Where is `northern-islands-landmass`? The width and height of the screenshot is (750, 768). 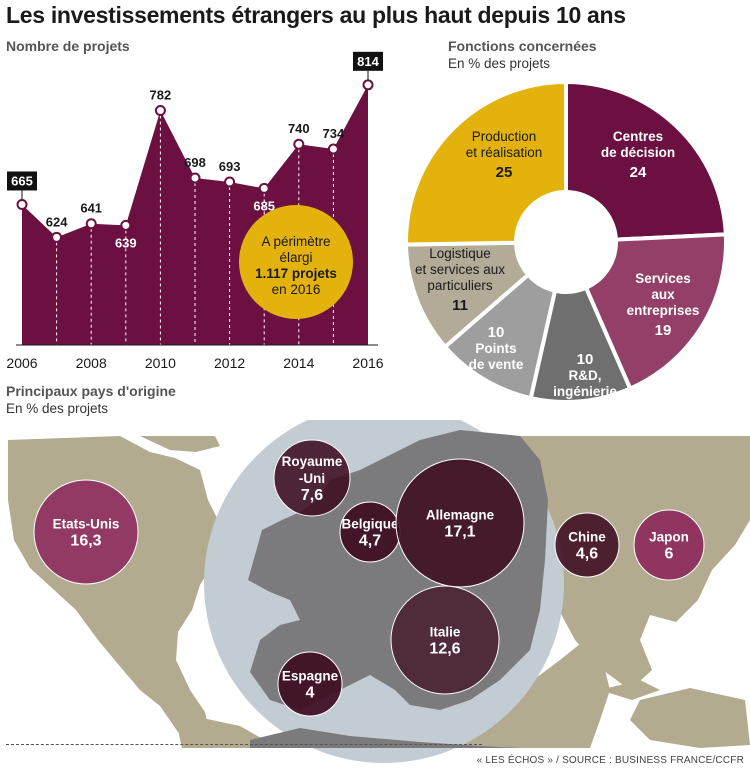
northern-islands-landmass is located at coordinates (180, 444).